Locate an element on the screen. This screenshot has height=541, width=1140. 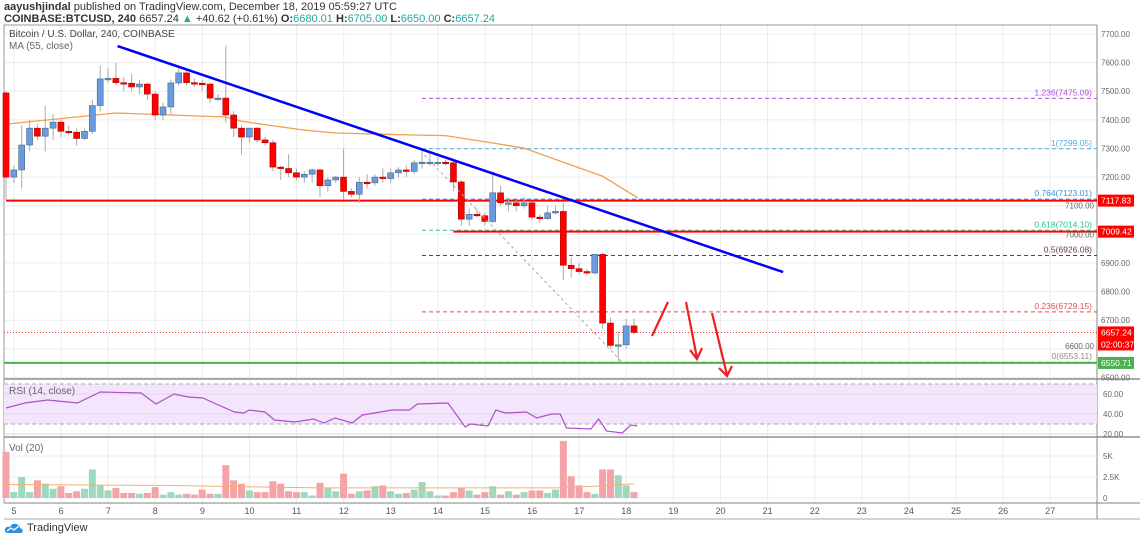
price-tick-label: 6700.00 is located at coordinates (1115, 320).